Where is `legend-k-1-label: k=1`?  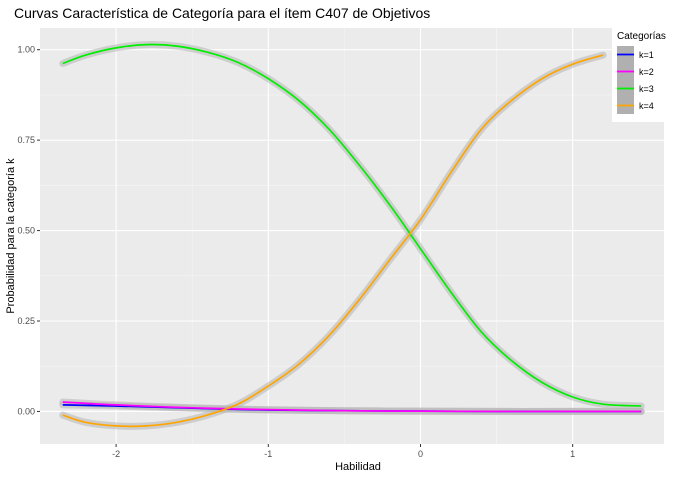 legend-k-1-label: k=1 is located at coordinates (646, 55).